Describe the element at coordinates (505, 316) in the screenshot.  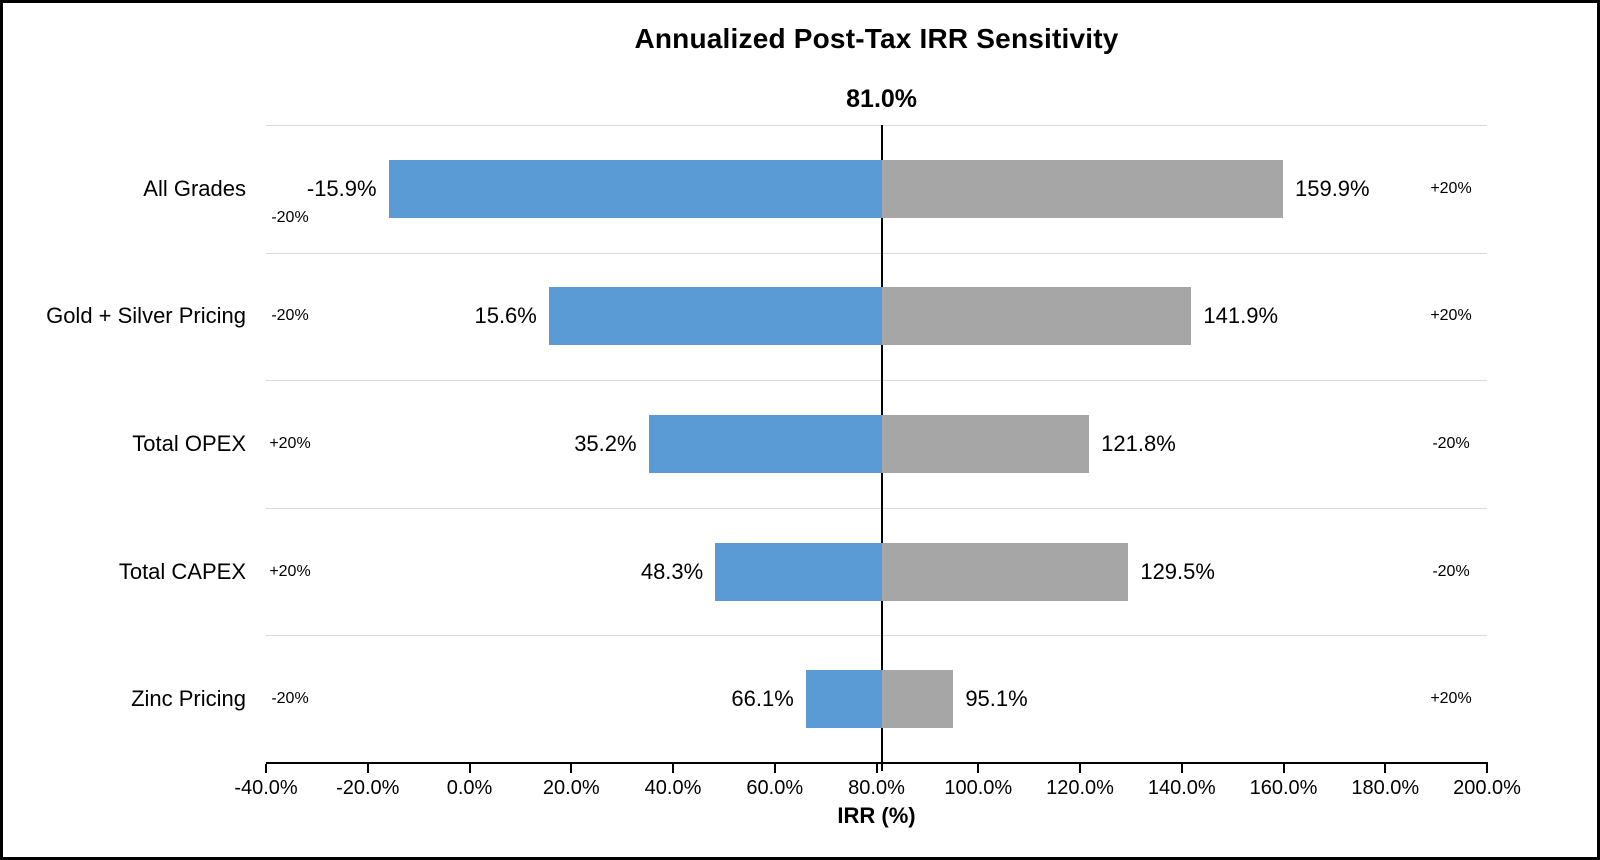
I see `low-value-label: 15.6%` at that location.